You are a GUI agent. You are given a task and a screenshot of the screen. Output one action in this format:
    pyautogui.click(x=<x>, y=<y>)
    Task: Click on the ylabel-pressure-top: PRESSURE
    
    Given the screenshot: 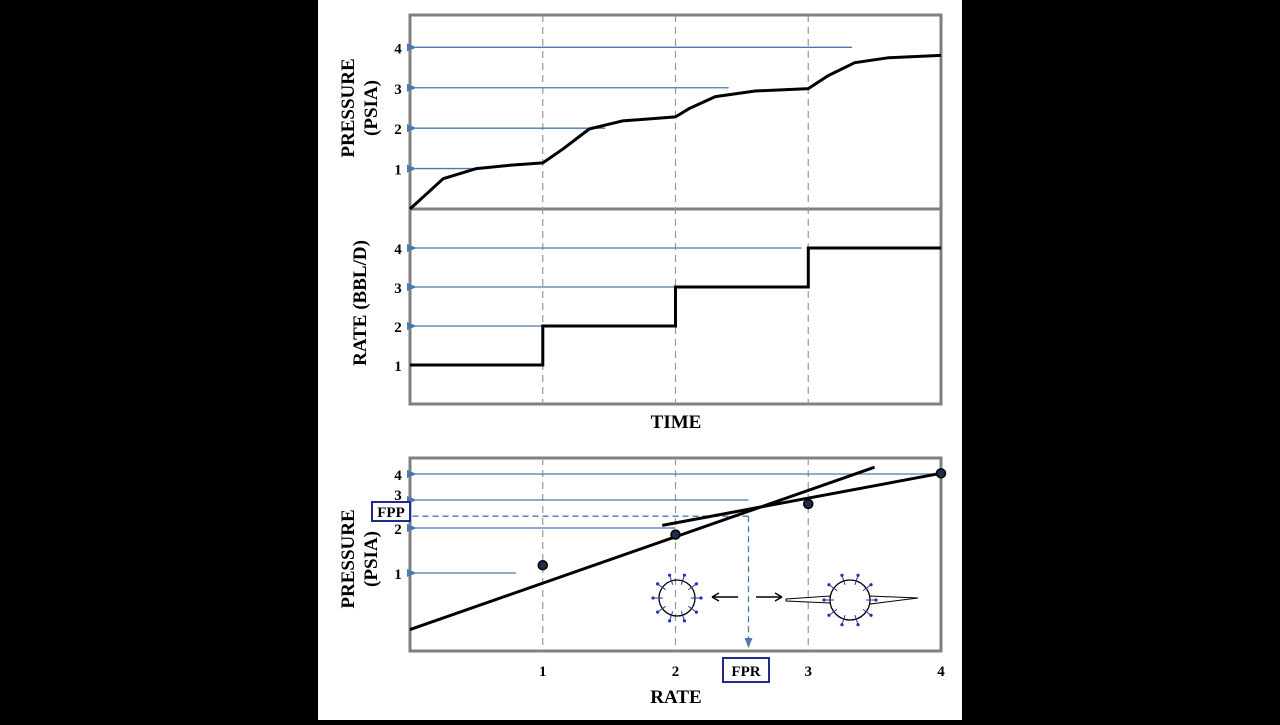 What is the action you would take?
    pyautogui.click(x=348, y=107)
    